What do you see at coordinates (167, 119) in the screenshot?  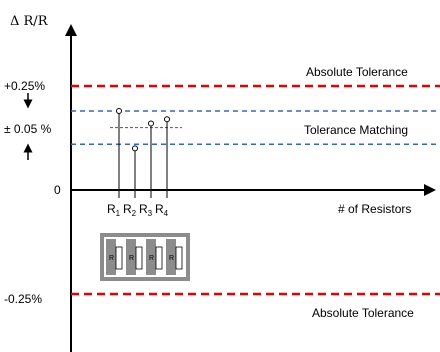 I see `data-point-R4` at bounding box center [167, 119].